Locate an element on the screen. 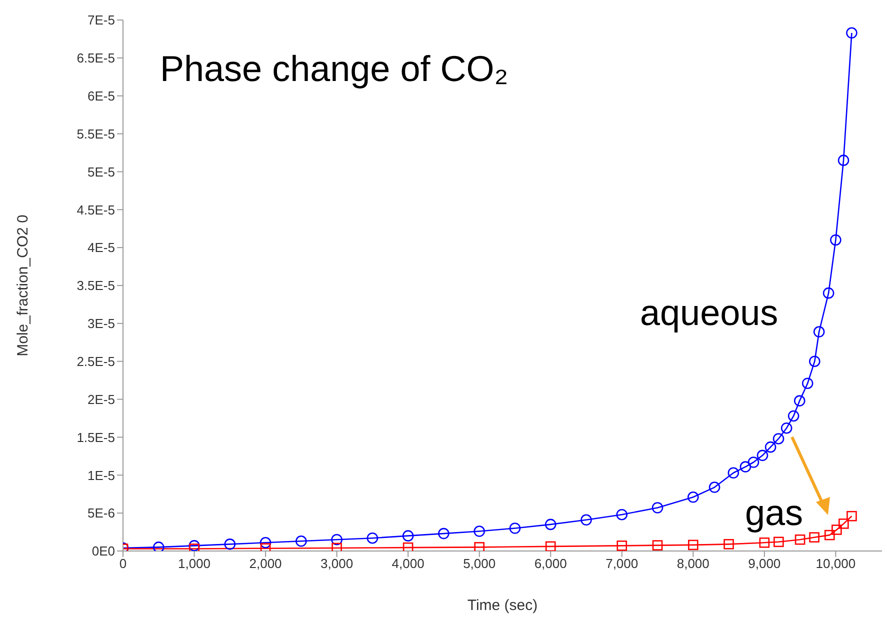 The height and width of the screenshot is (622, 887). y-tick-label: 4E-5 is located at coordinates (101, 248).